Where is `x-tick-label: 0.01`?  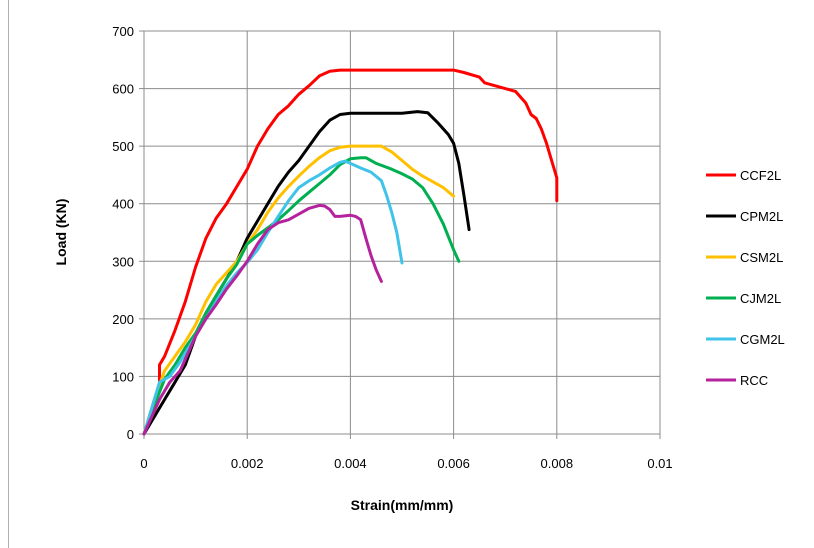 x-tick-label: 0.01 is located at coordinates (659, 463).